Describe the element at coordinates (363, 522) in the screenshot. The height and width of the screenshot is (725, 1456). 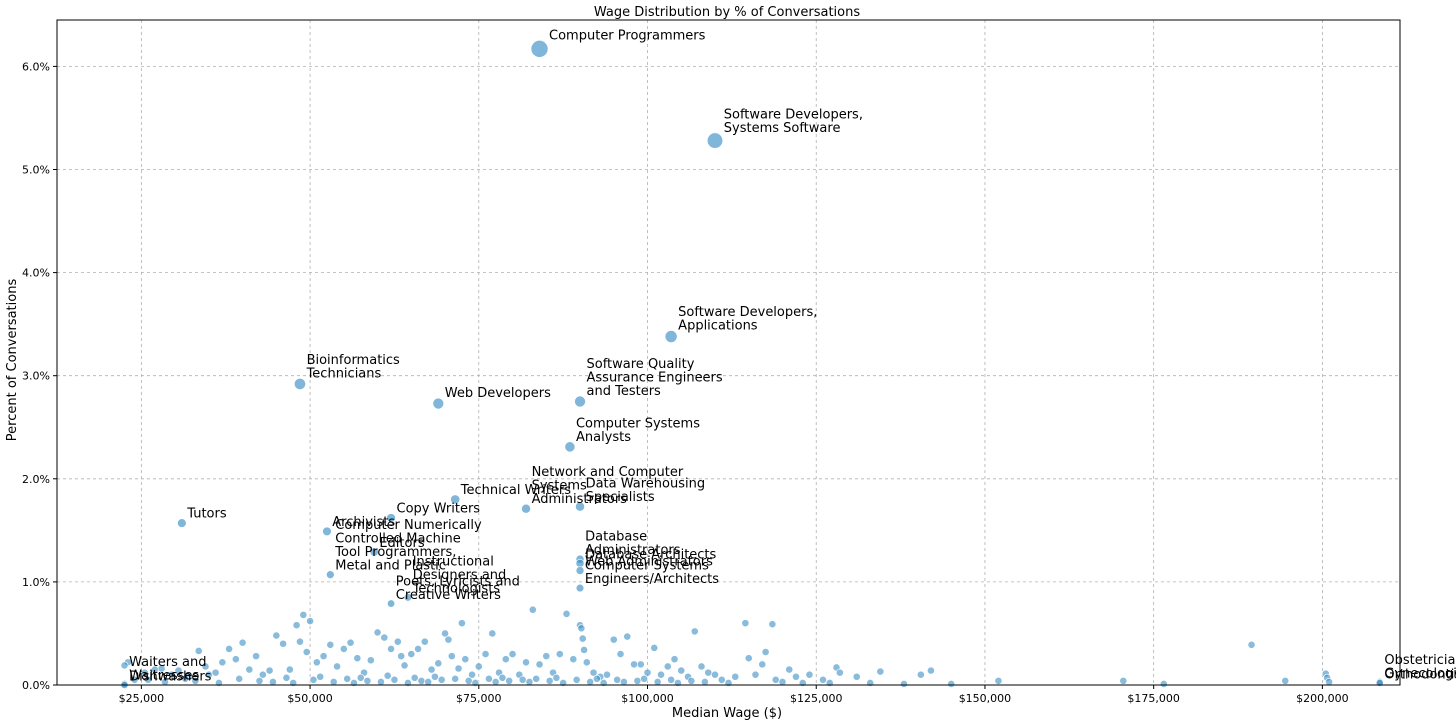
I see `annotation-line: Archivists` at that location.